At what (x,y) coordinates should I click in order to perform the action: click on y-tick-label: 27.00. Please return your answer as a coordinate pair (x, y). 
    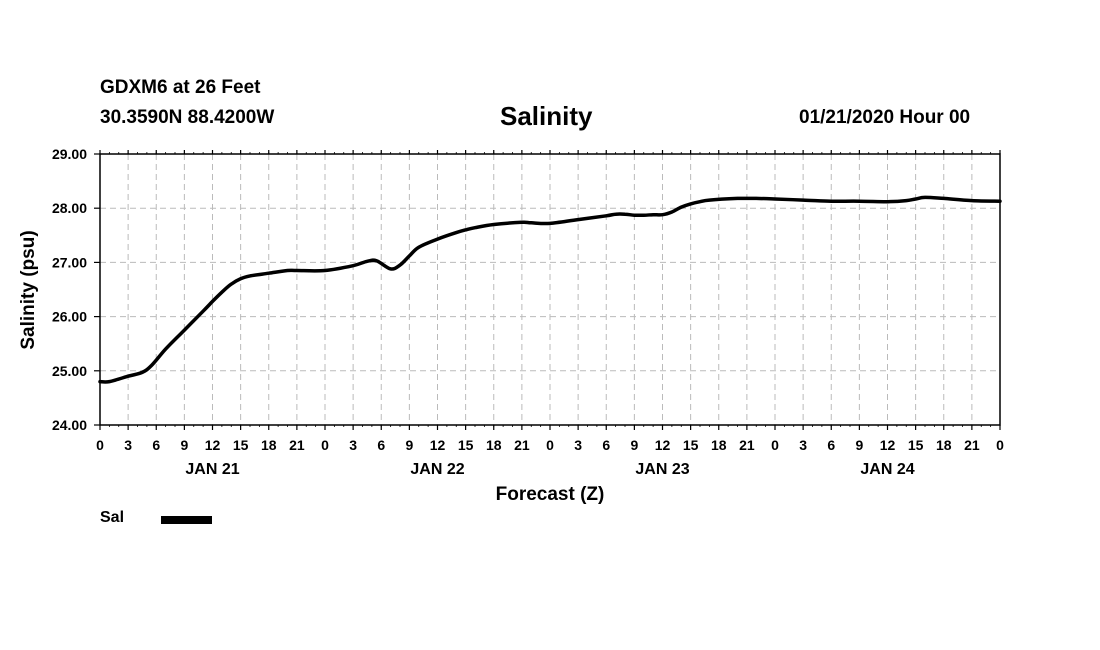
    Looking at the image, I should click on (69, 262).